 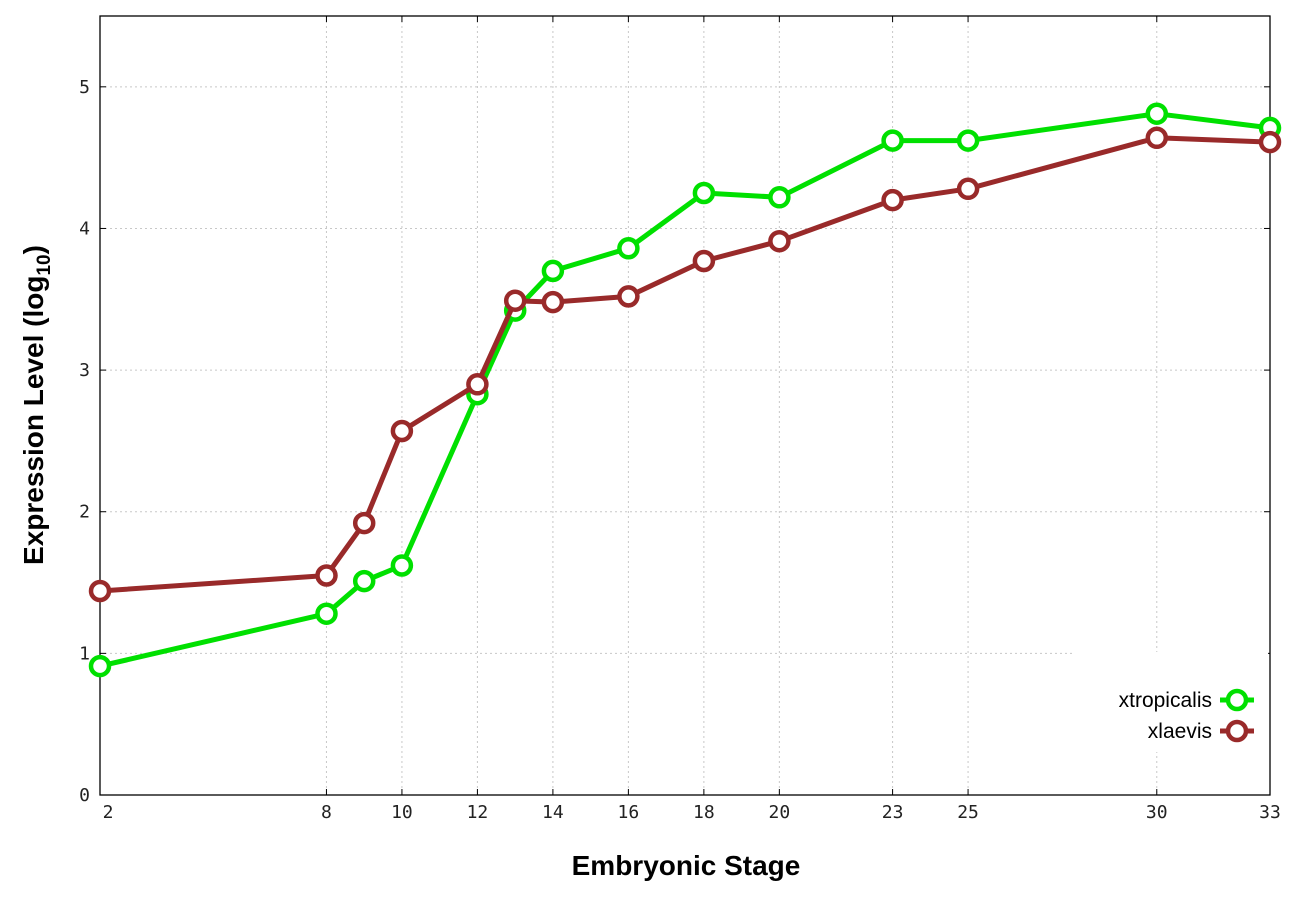 I want to click on y-tick-label: 4, so click(x=84, y=228).